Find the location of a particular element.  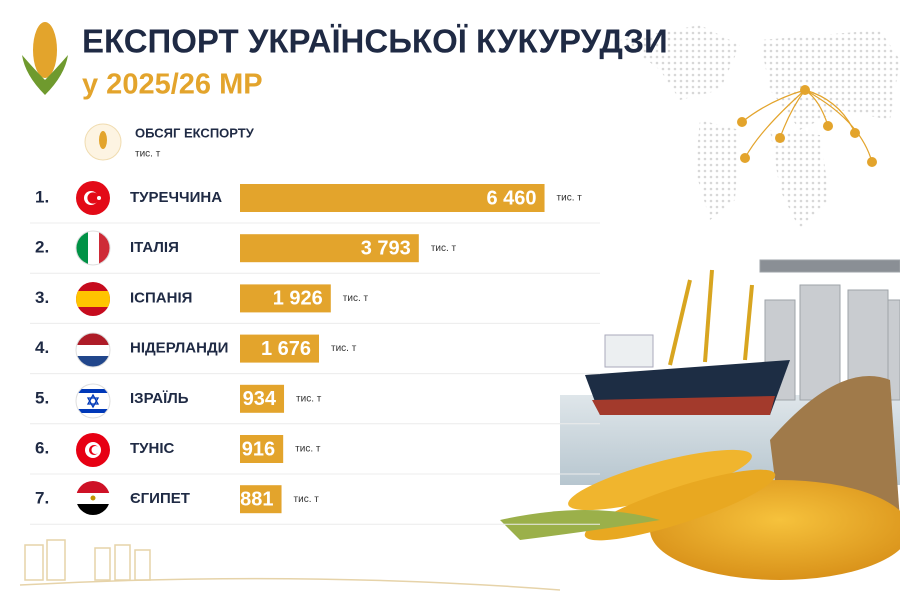

world-map is located at coordinates (760, 127).